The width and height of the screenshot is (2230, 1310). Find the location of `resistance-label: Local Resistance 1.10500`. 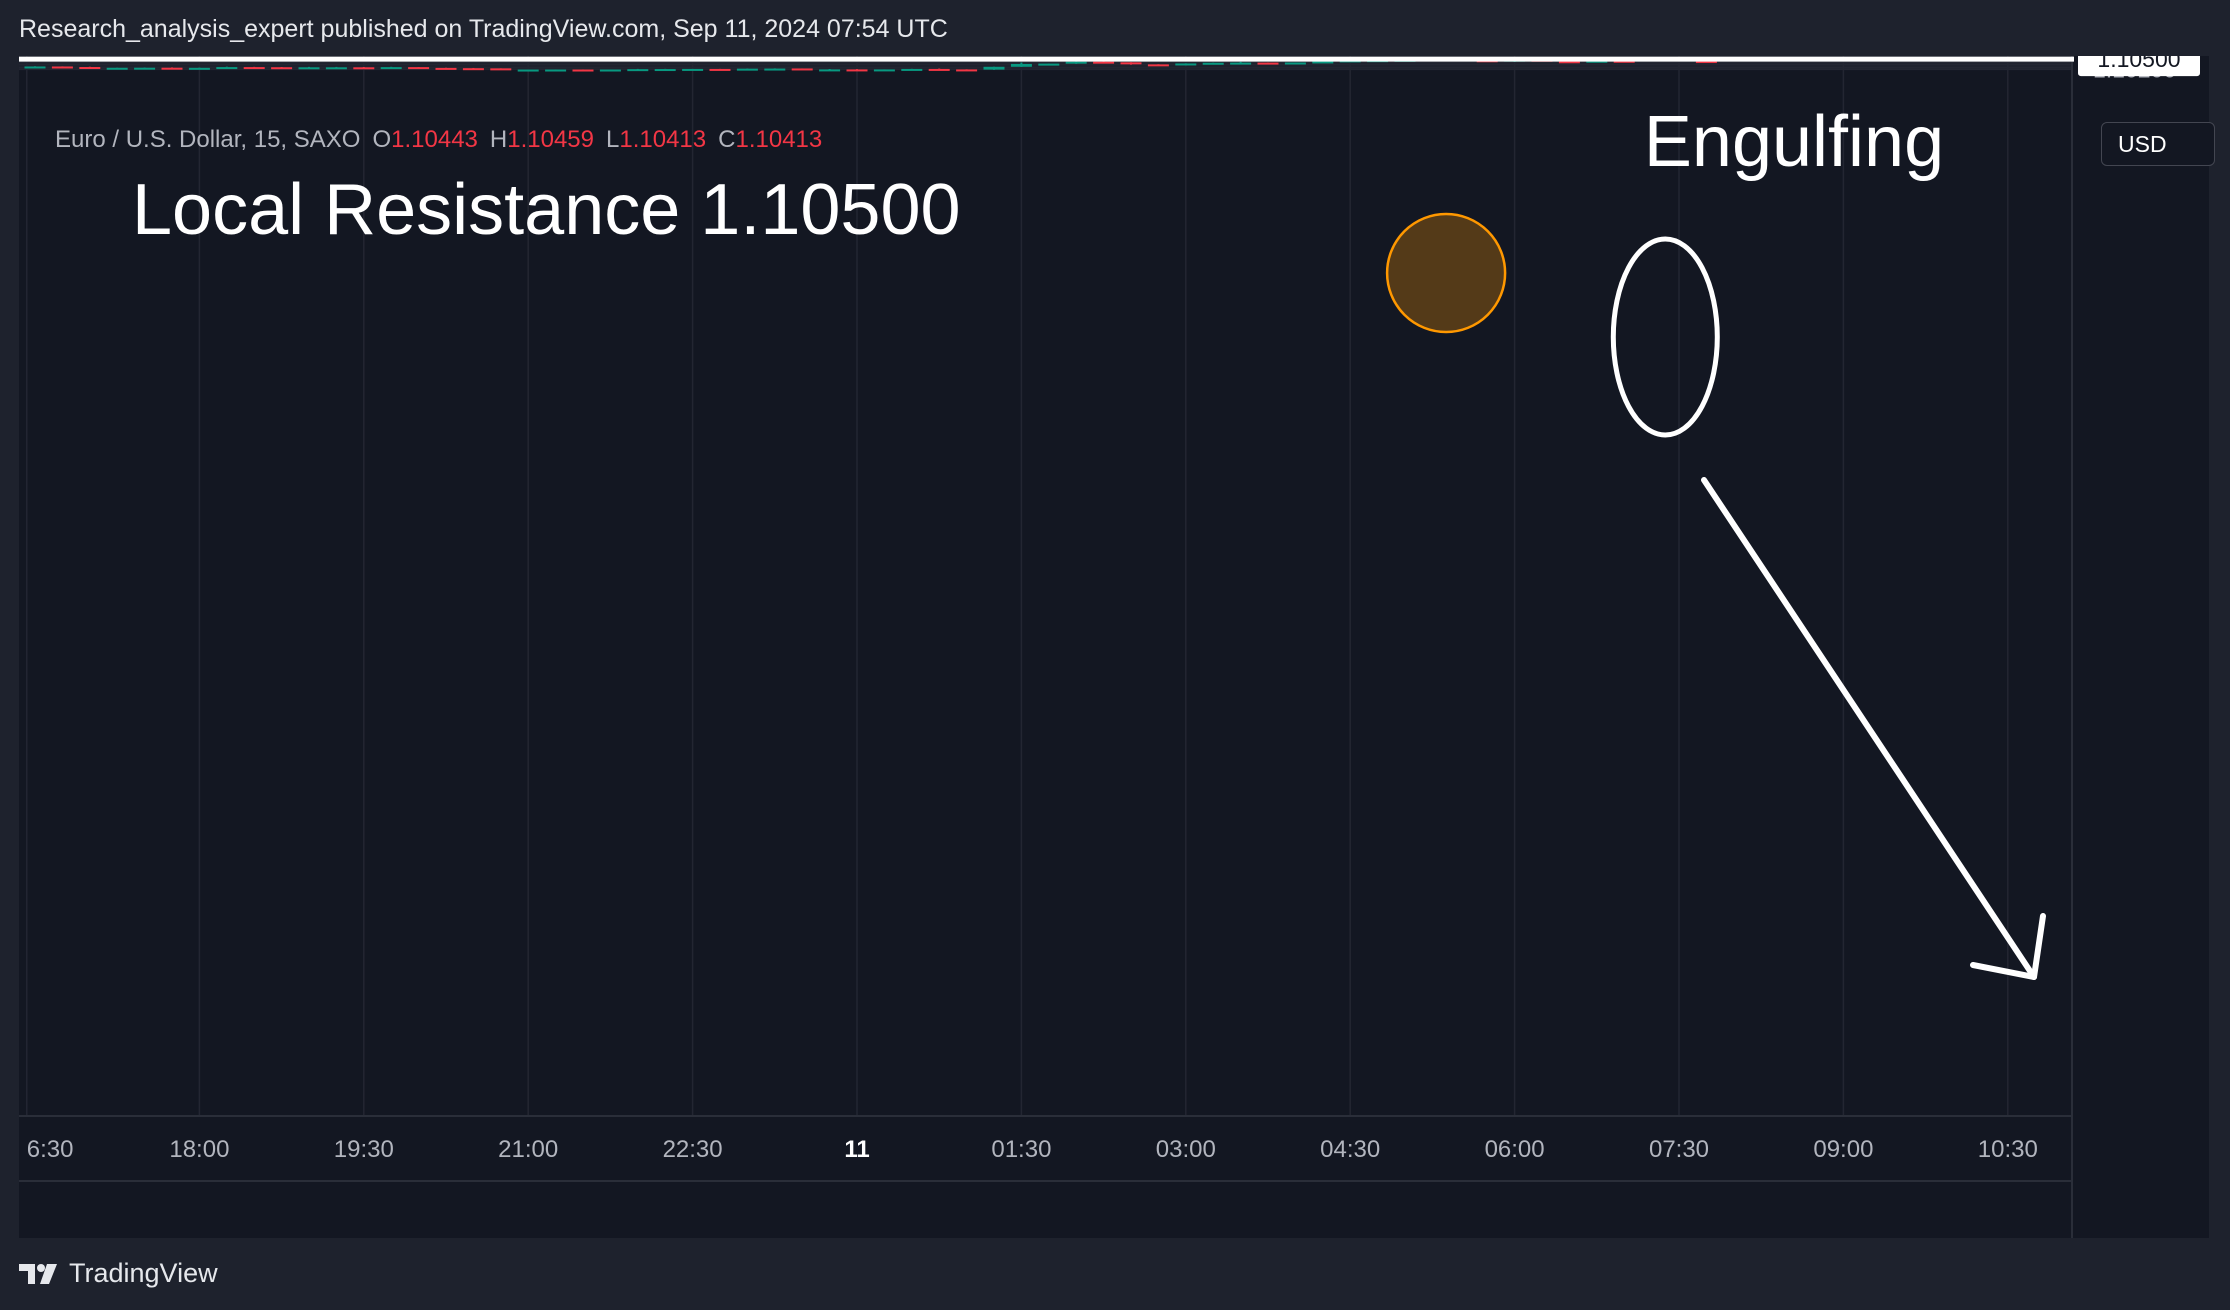

resistance-label: Local Resistance 1.10500 is located at coordinates (546, 210).